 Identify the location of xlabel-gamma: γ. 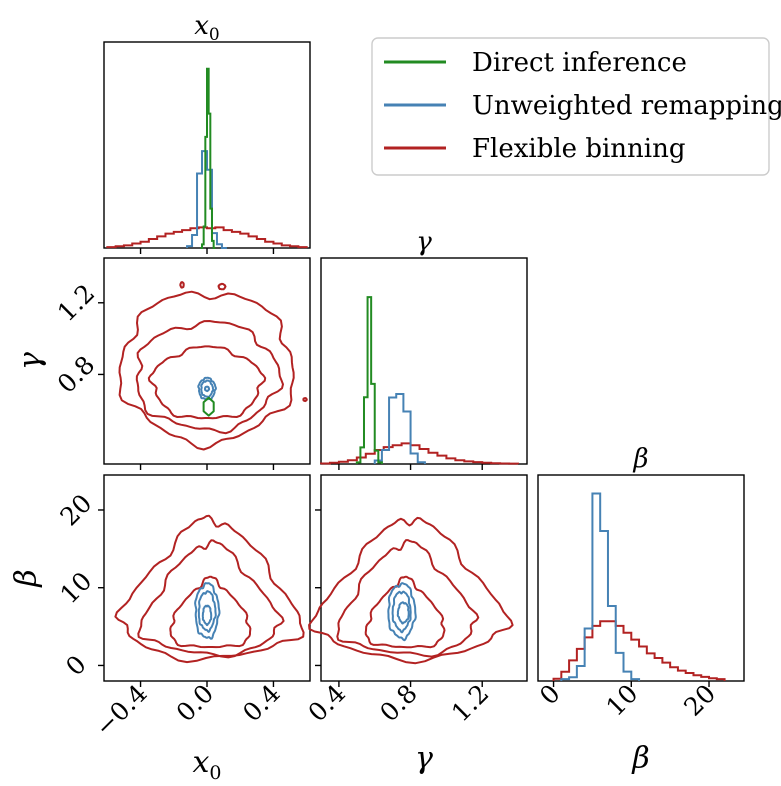
(424, 758).